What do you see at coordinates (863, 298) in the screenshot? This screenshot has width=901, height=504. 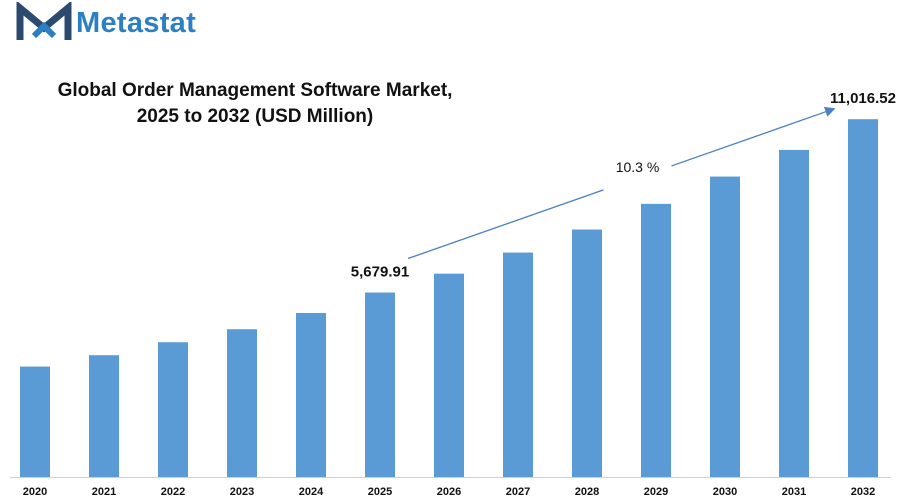 I see `bar-2032` at bounding box center [863, 298].